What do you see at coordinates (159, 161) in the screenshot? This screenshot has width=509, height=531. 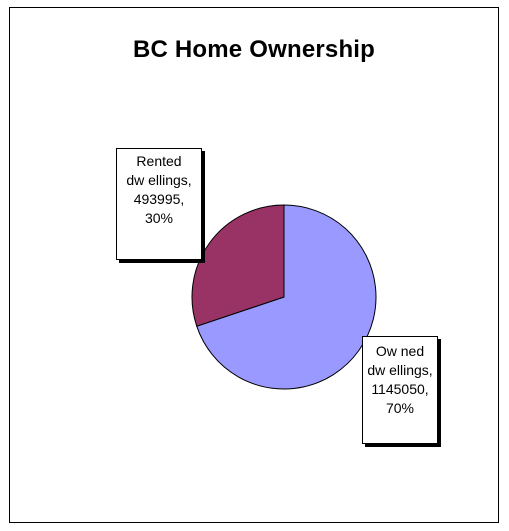 I see `data-label-line: Rented` at bounding box center [159, 161].